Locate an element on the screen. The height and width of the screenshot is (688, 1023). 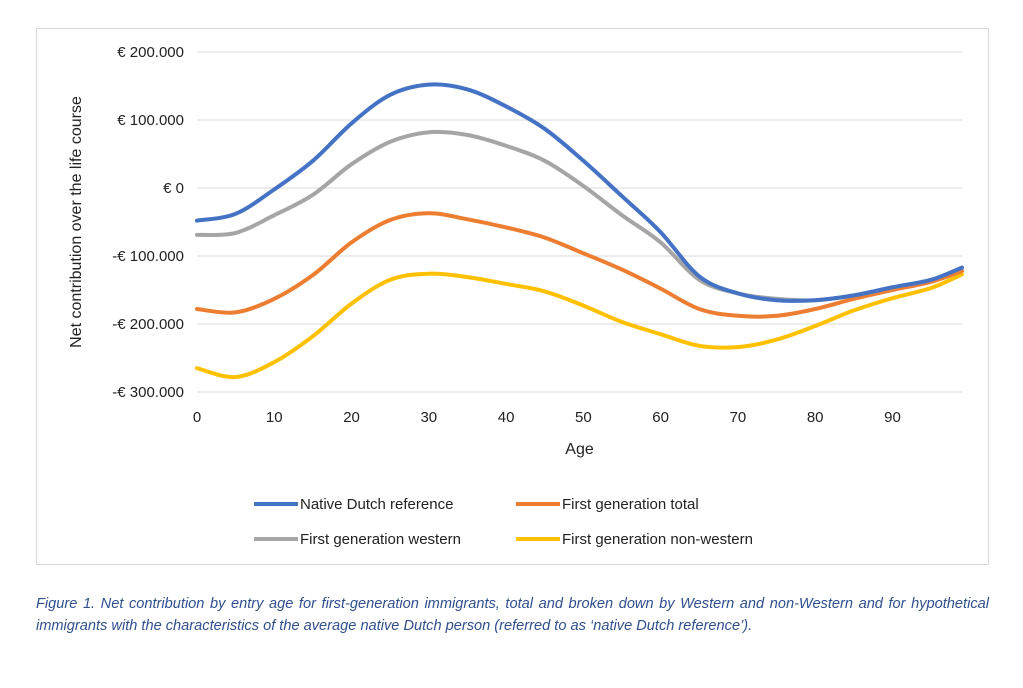
legend-label: First generation western is located at coordinates (380, 539).